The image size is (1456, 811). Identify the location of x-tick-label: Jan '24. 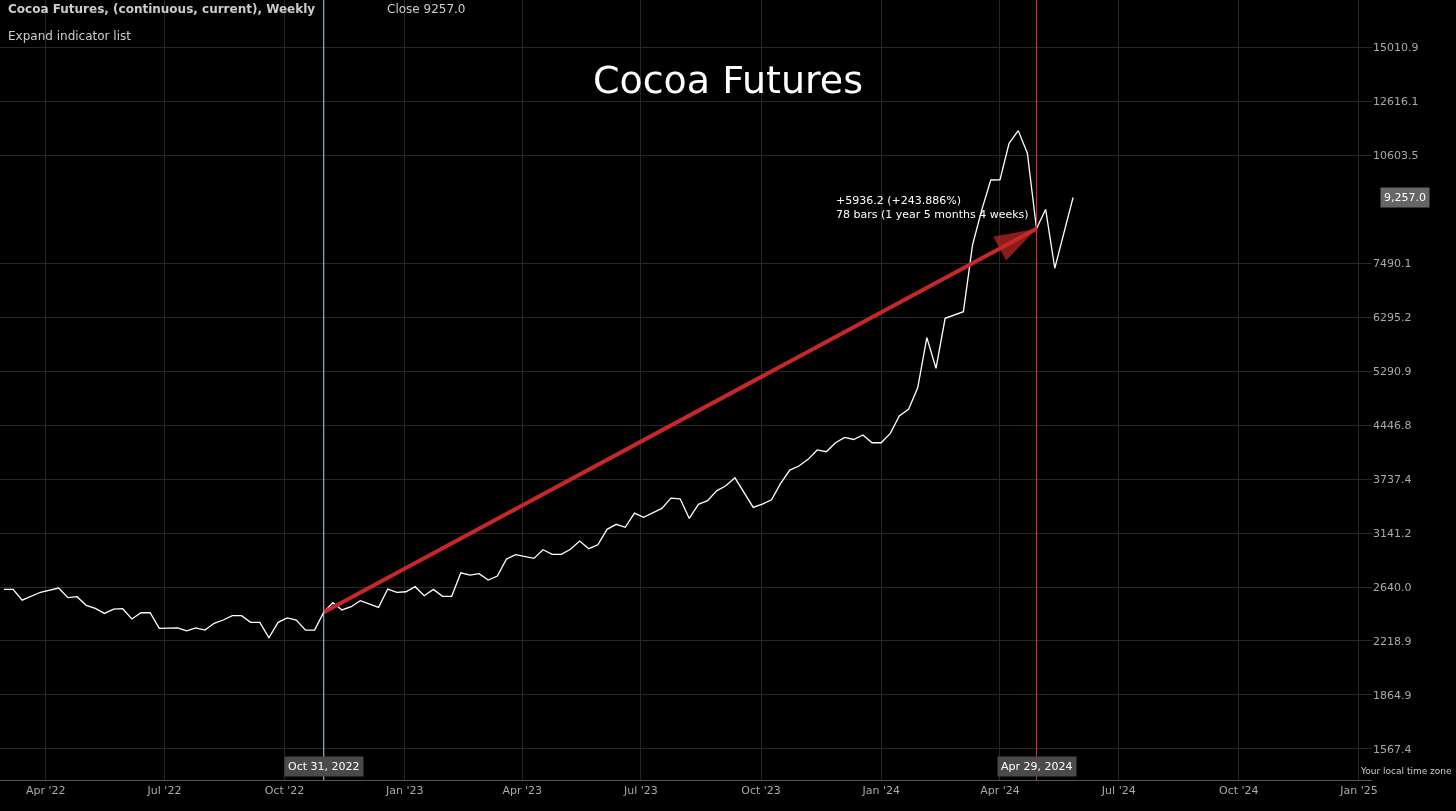
(880, 791).